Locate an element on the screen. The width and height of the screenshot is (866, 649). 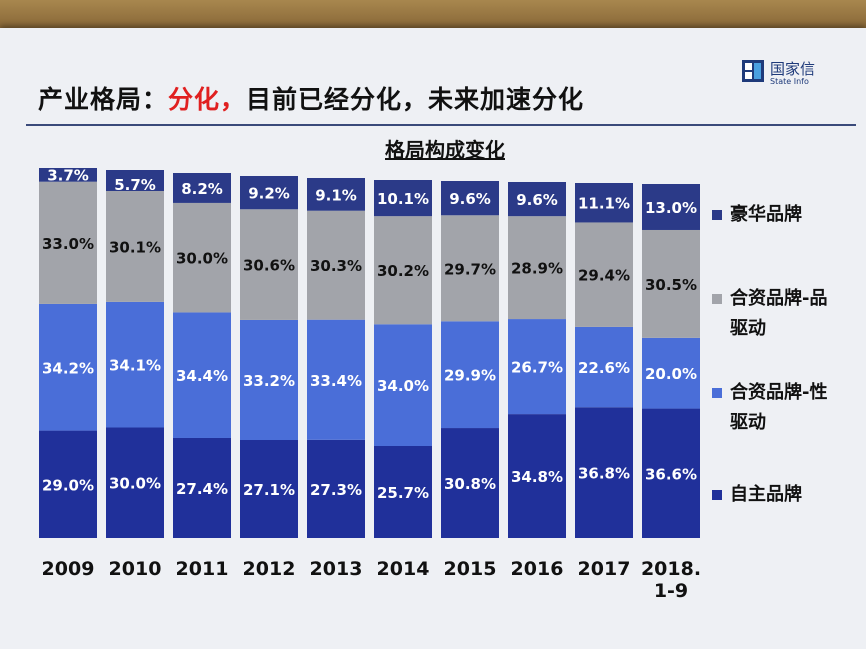
data-label: 30.8% is located at coordinates (470, 484).